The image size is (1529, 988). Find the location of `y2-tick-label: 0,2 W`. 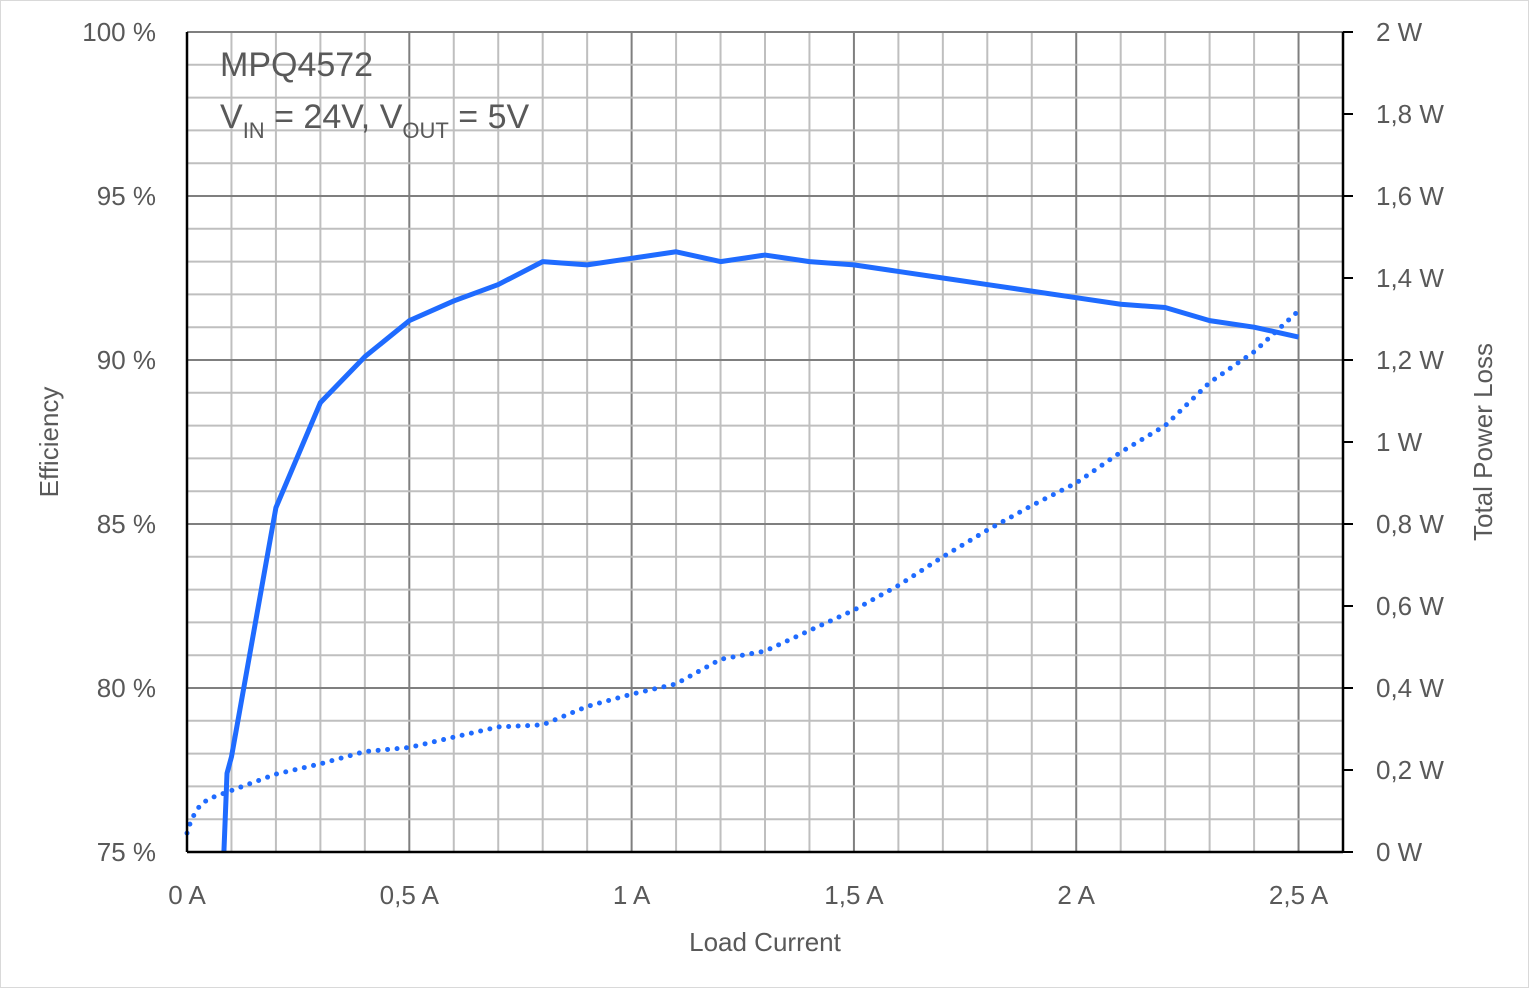

y2-tick-label: 0,2 W is located at coordinates (1410, 770).